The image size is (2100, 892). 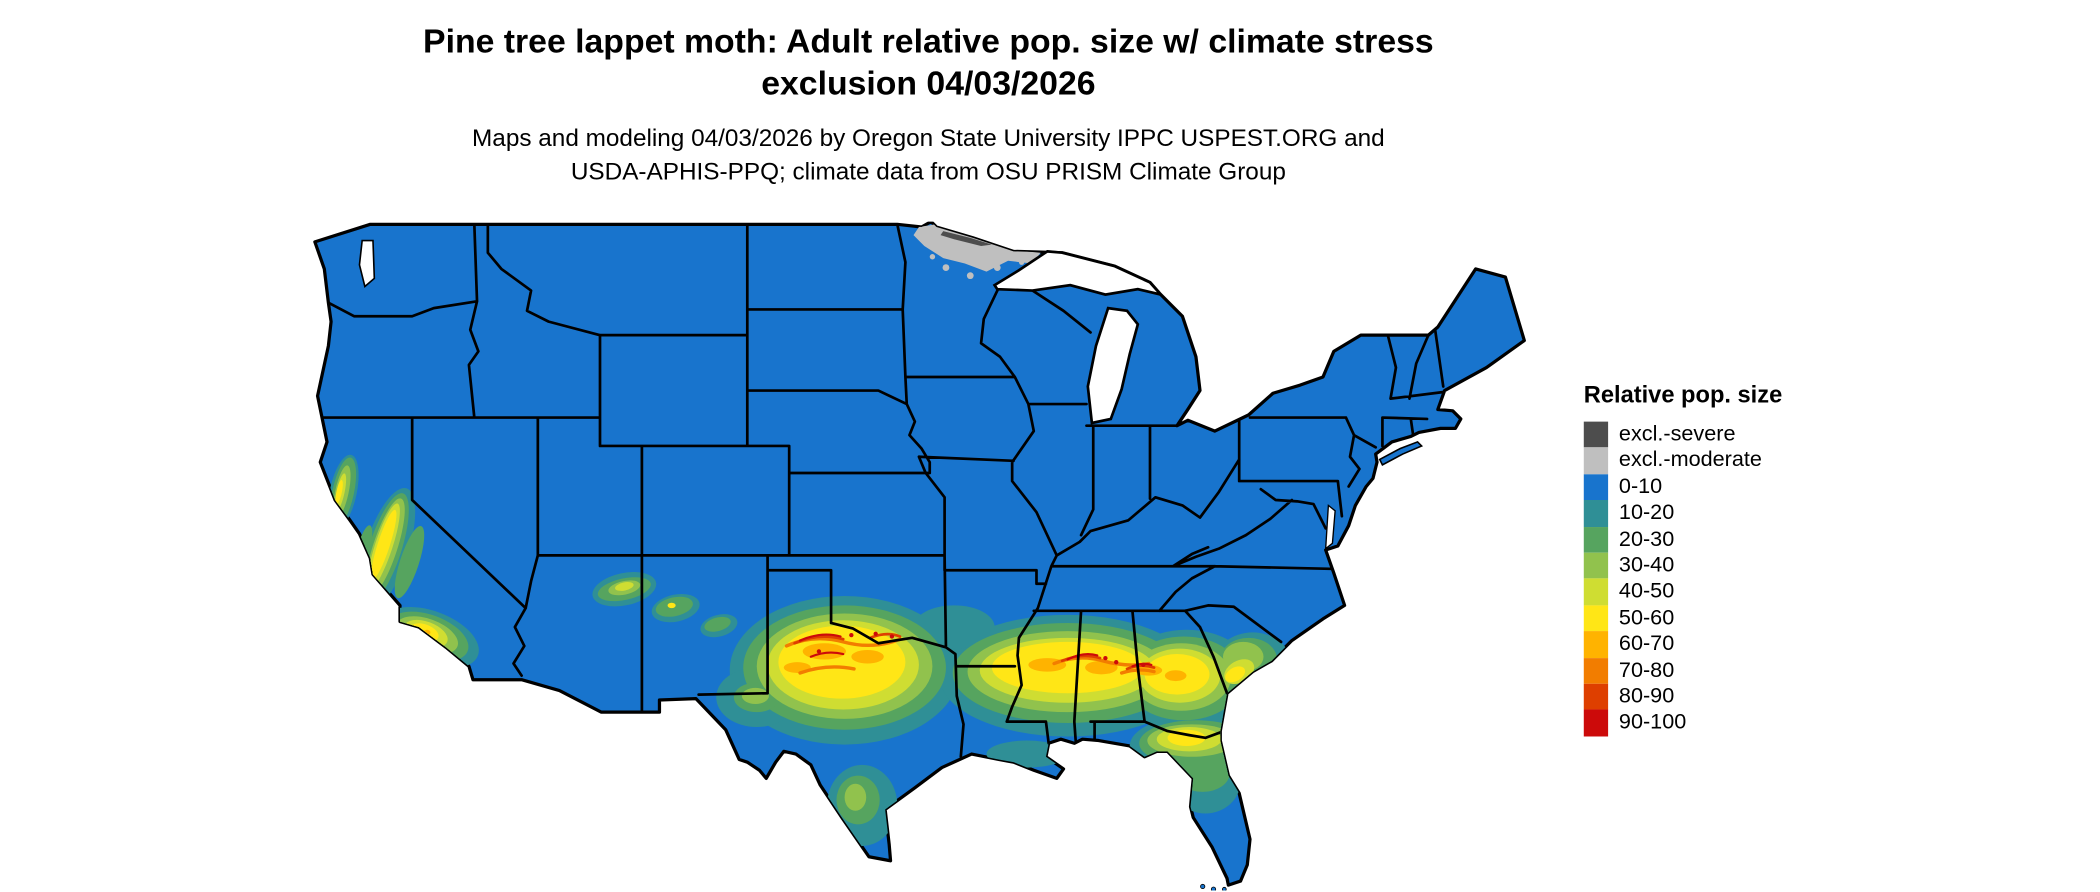 I want to click on legend-item-excl_severe: excl.-severe, so click(x=1682, y=434).